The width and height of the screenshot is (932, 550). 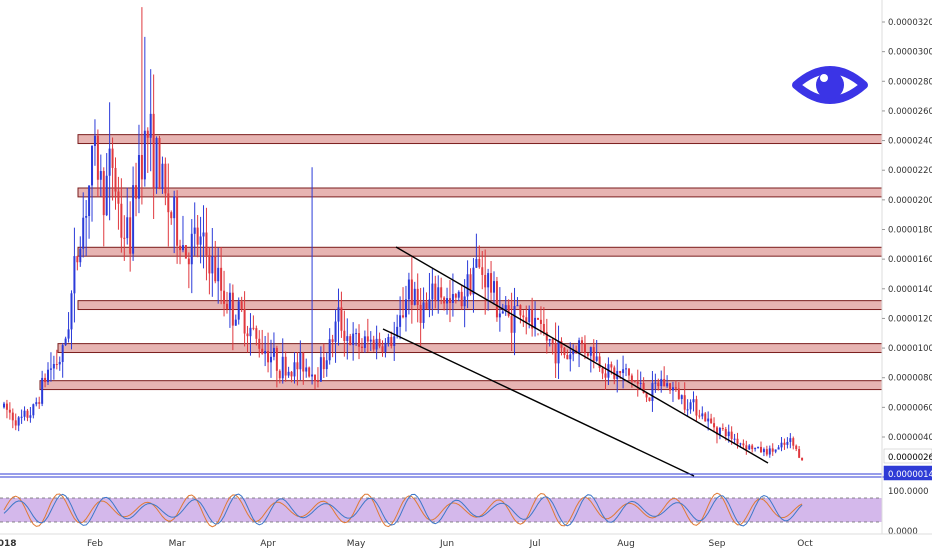 What do you see at coordinates (268, 544) in the screenshot?
I see `x-tick-label: Apr` at bounding box center [268, 544].